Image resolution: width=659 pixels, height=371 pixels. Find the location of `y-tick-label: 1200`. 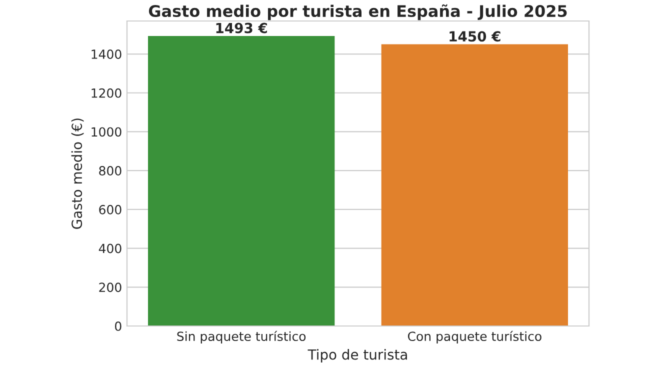

y-tick-label: 1200 is located at coordinates (107, 93).